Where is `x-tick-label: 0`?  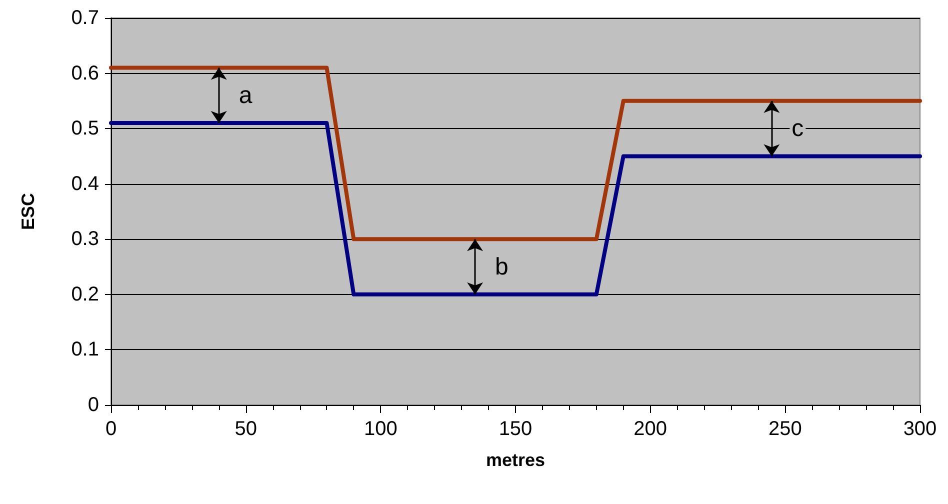 x-tick-label: 0 is located at coordinates (111, 429).